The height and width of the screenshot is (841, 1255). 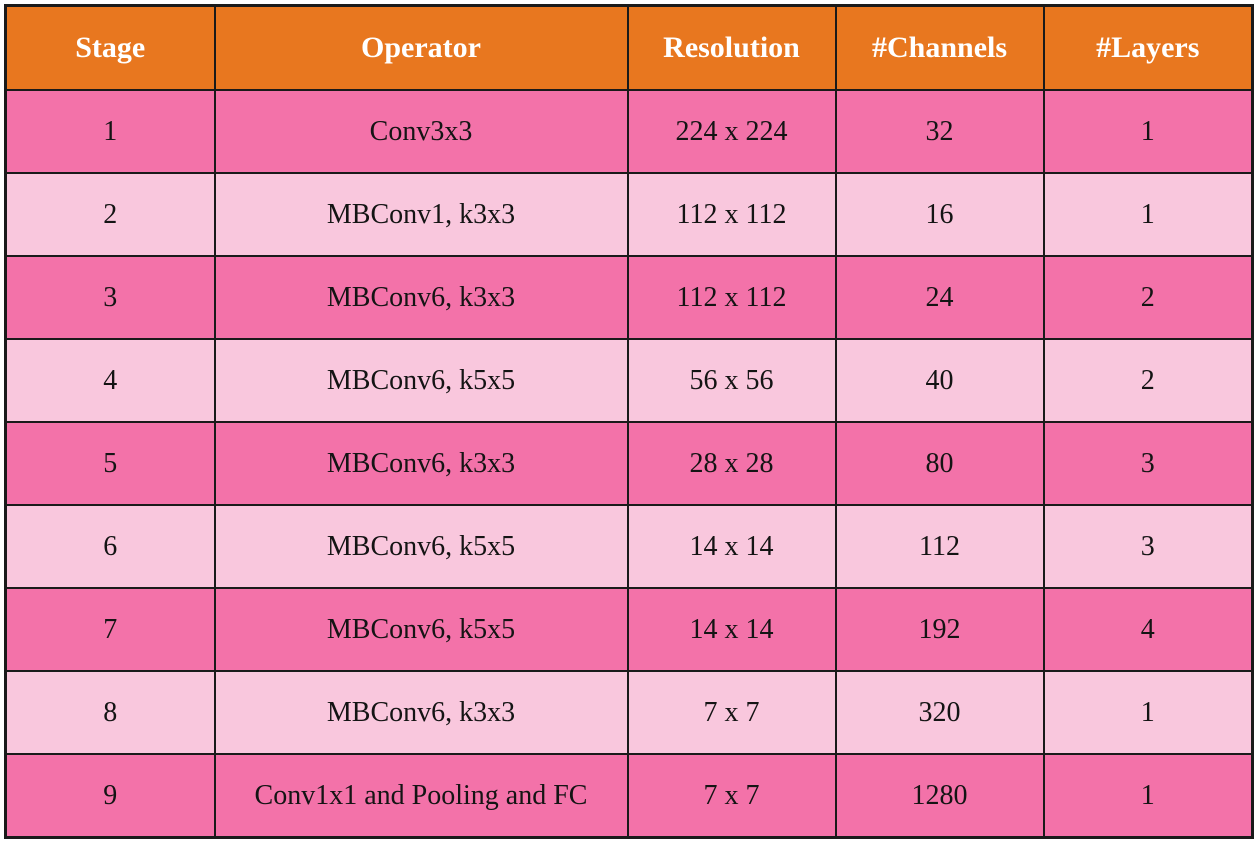 What do you see at coordinates (110, 463) in the screenshot?
I see `cell-stage: 5` at bounding box center [110, 463].